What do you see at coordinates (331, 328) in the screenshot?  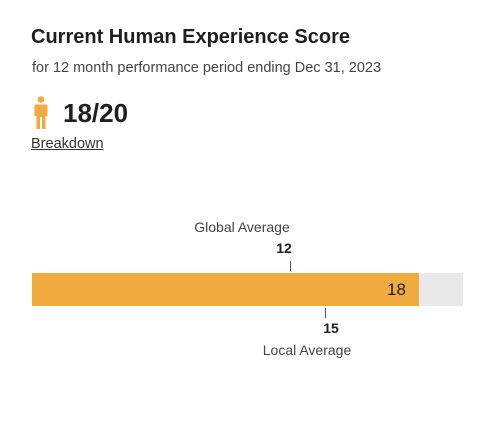 I see `local-average-value: 15` at bounding box center [331, 328].